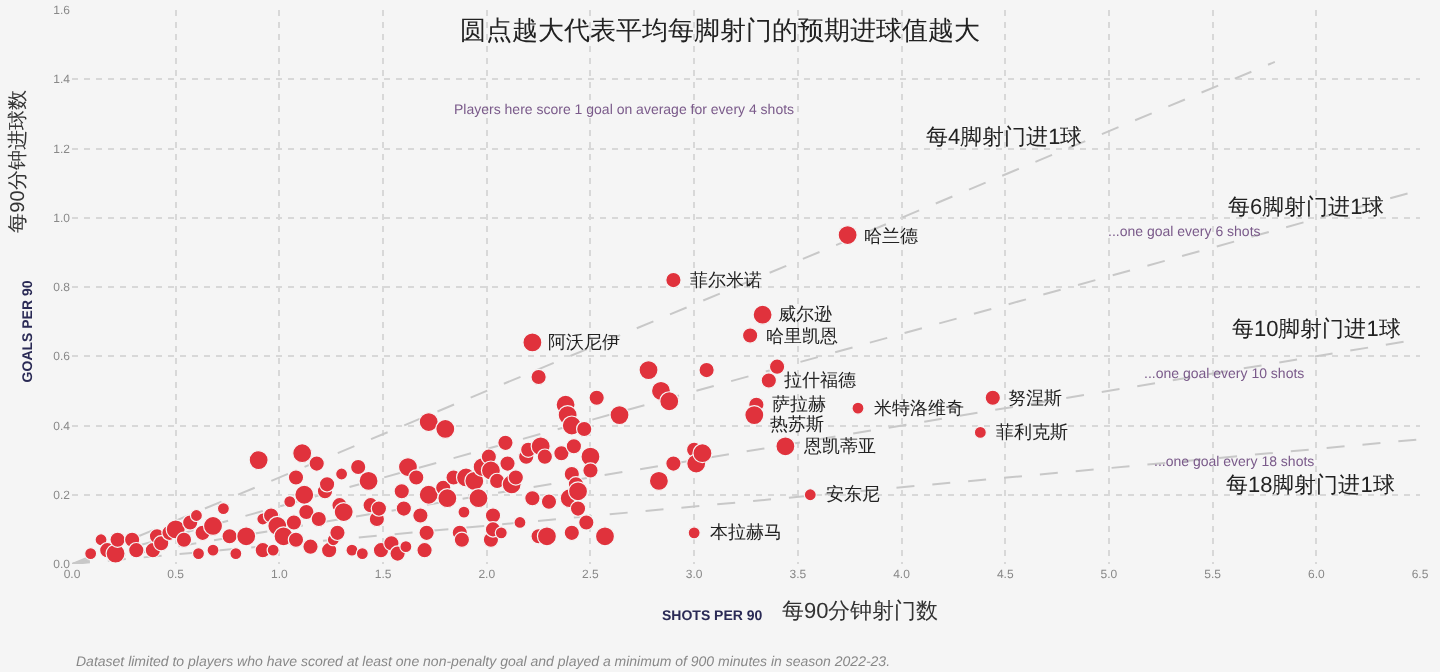 The height and width of the screenshot is (672, 1440). What do you see at coordinates (1310, 485) in the screenshot?
I see `annotation: 每18脚射门进1球` at bounding box center [1310, 485].